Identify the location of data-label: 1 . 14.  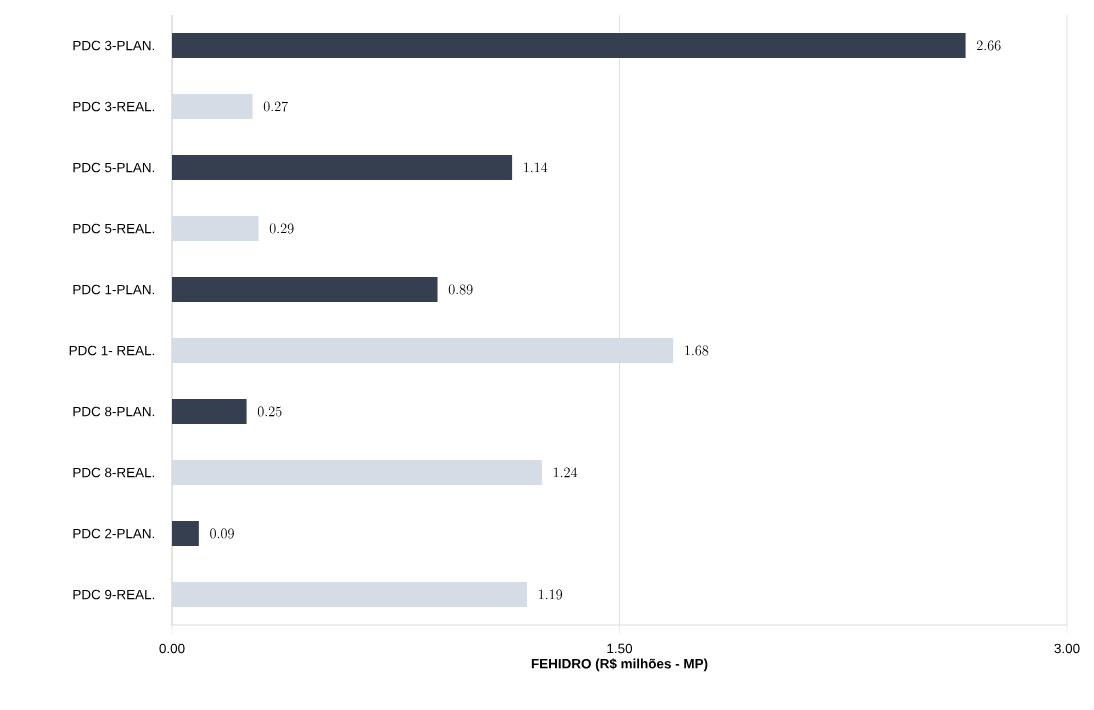
(536, 167).